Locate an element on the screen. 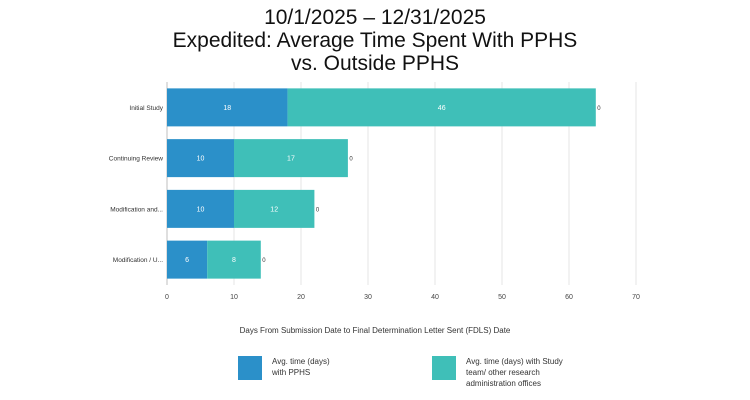 The image size is (750, 400). title-line-2: Expedited: Average Time Spent With PPHS is located at coordinates (375, 40).